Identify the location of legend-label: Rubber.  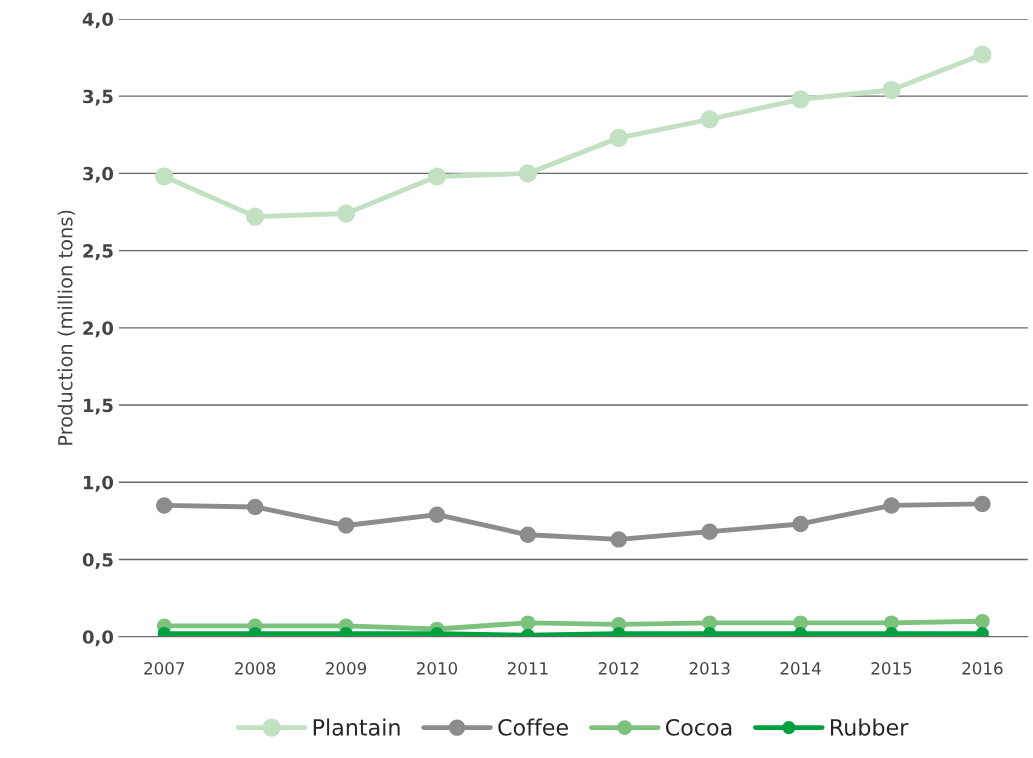
(869, 727).